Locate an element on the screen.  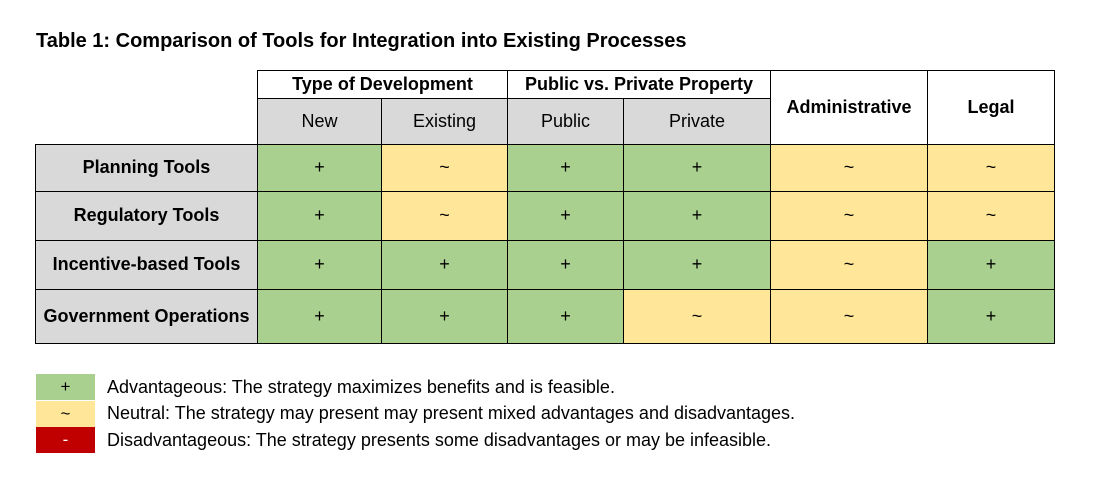
table-row: Government Operations + + + ~ ~ + is located at coordinates (545, 316).